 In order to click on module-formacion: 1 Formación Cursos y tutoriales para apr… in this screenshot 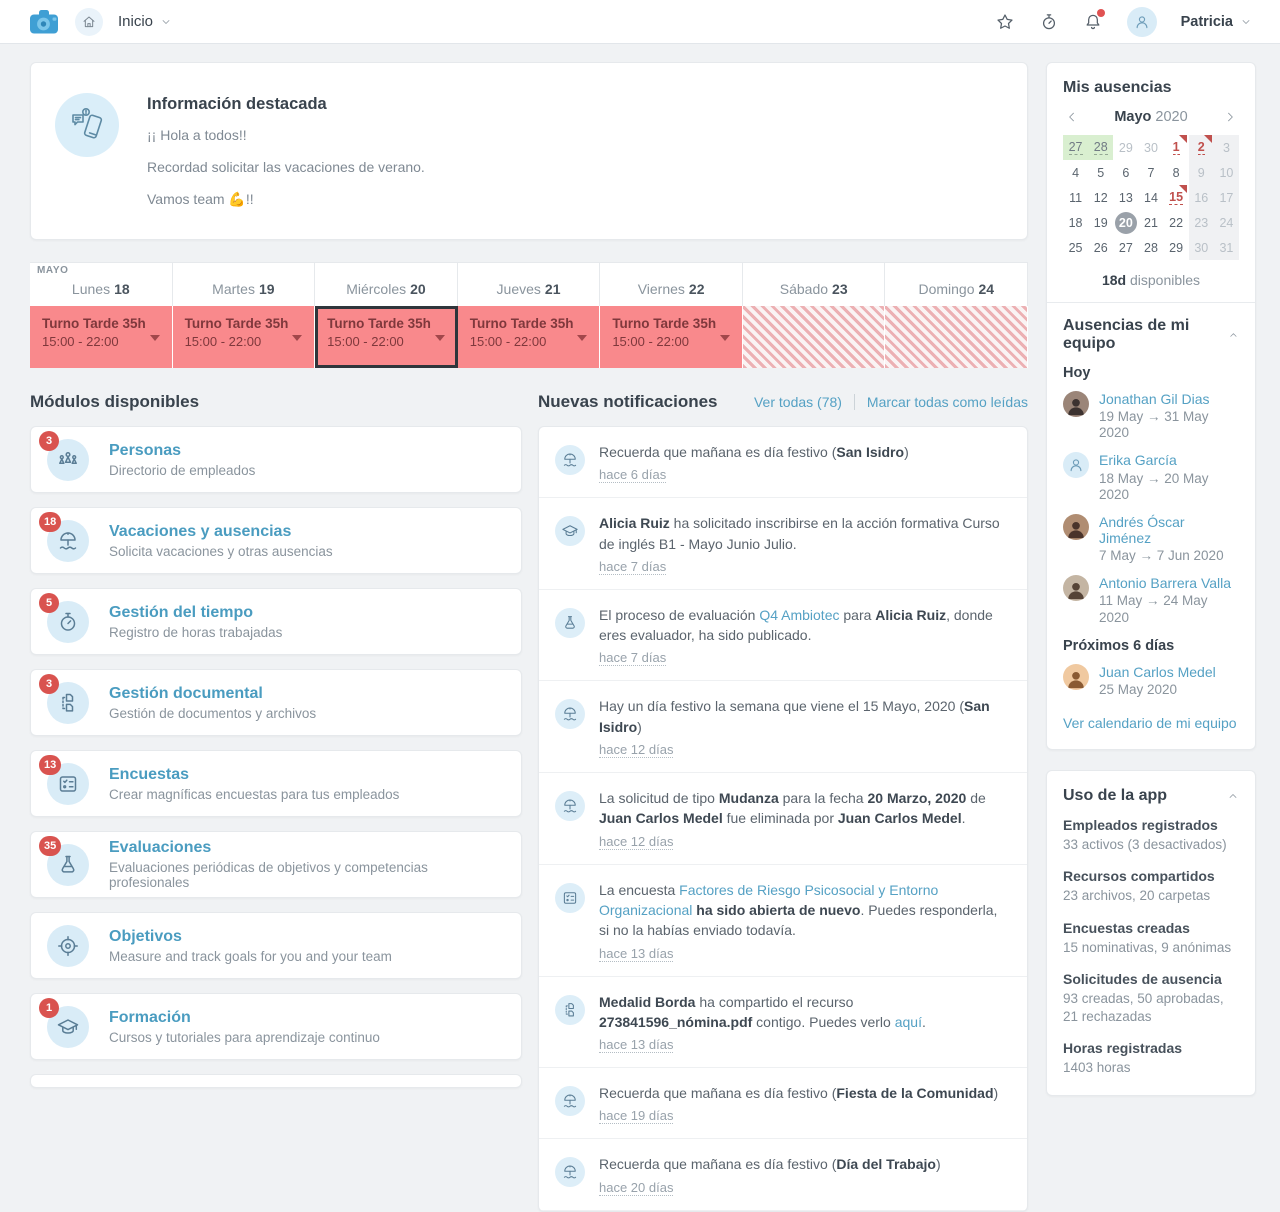, I will do `click(276, 1026)`.